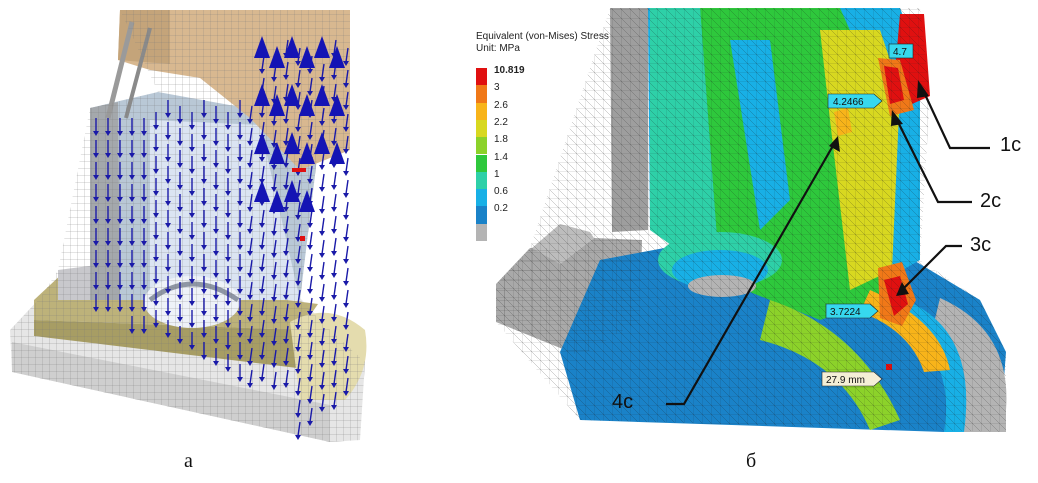 The image size is (1038, 483). I want to click on probe-4-2466-text: 4.2466, so click(848, 102).